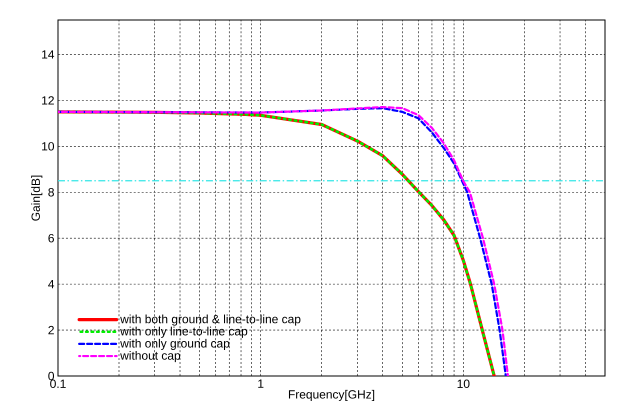  What do you see at coordinates (51, 376) in the screenshot?
I see `y-tick-label: 0` at bounding box center [51, 376].